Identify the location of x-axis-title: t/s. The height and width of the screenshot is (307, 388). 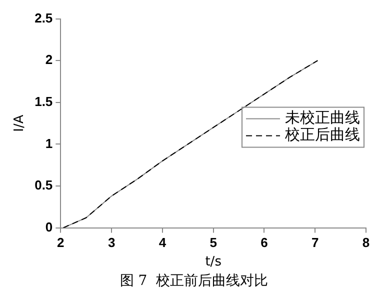
(213, 262).